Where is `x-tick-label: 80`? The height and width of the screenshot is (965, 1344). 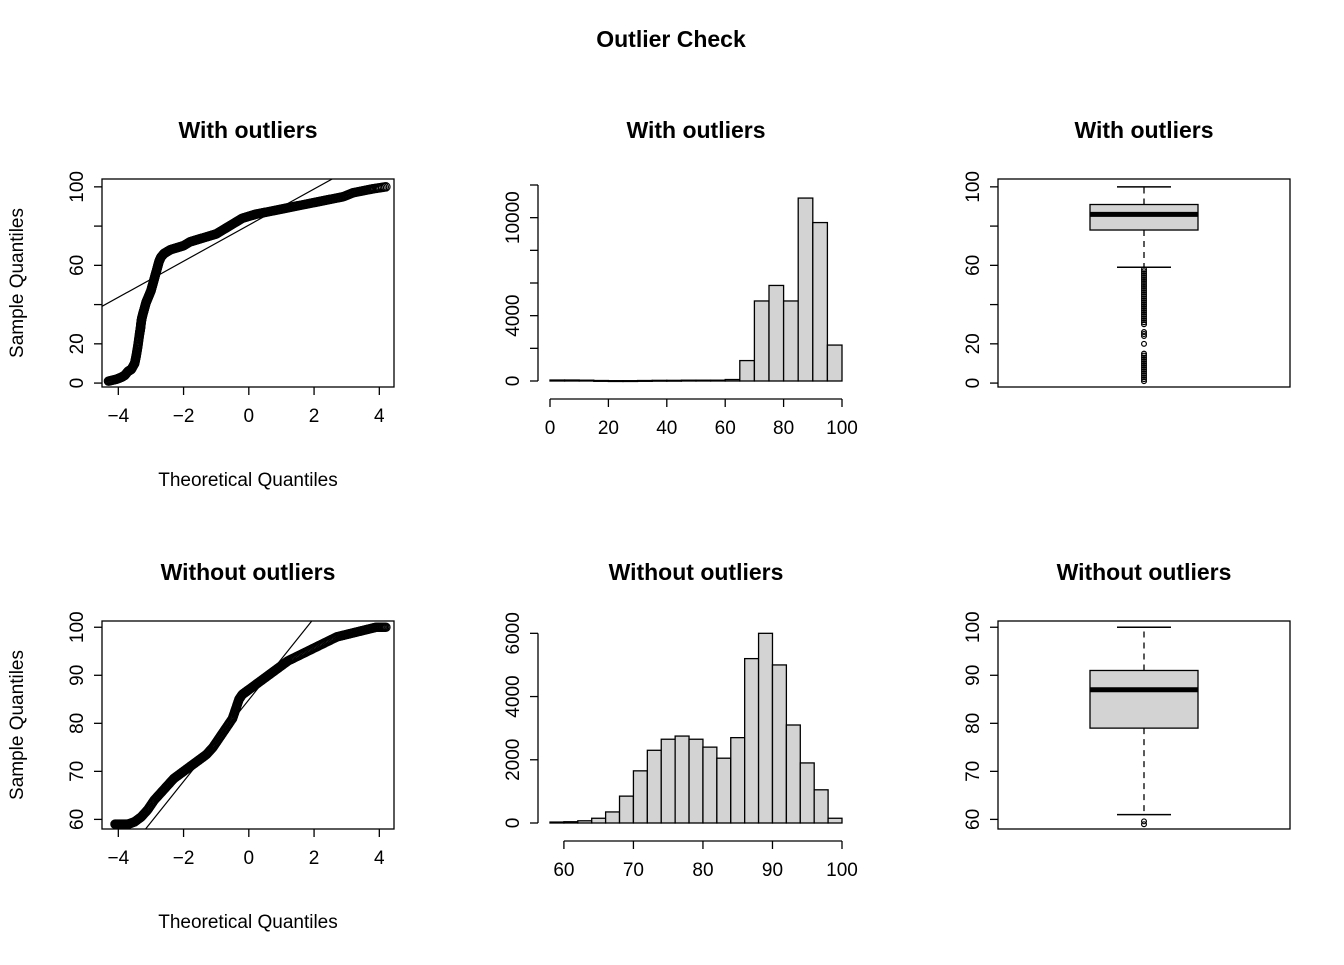 x-tick-label: 80 is located at coordinates (783, 428).